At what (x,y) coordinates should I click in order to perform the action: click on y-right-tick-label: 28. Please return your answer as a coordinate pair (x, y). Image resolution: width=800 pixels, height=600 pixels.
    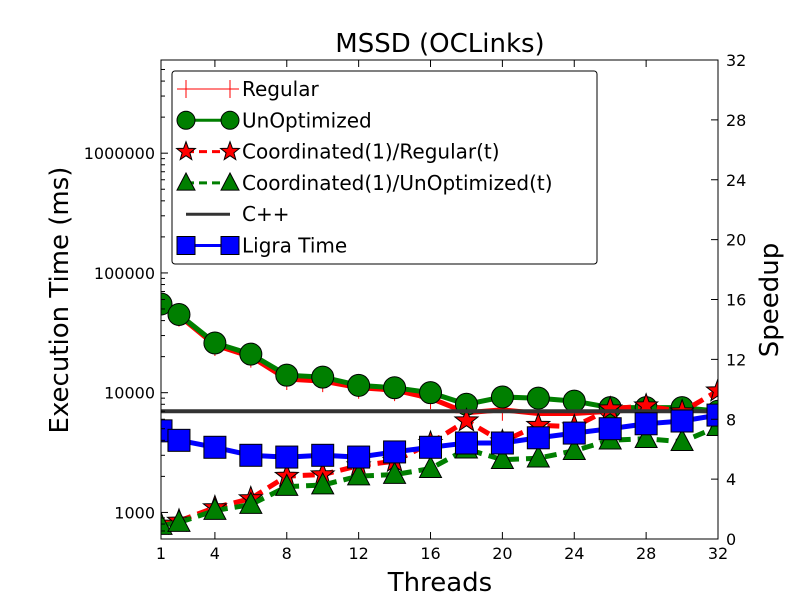
    Looking at the image, I should click on (736, 120).